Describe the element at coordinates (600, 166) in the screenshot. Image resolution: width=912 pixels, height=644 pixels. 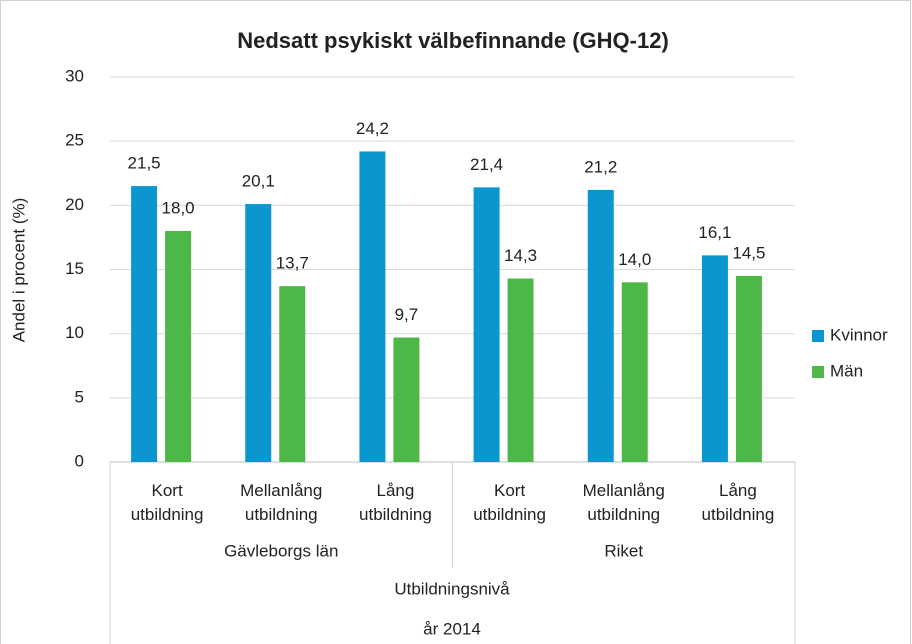
I see `value-label: 21,2` at that location.